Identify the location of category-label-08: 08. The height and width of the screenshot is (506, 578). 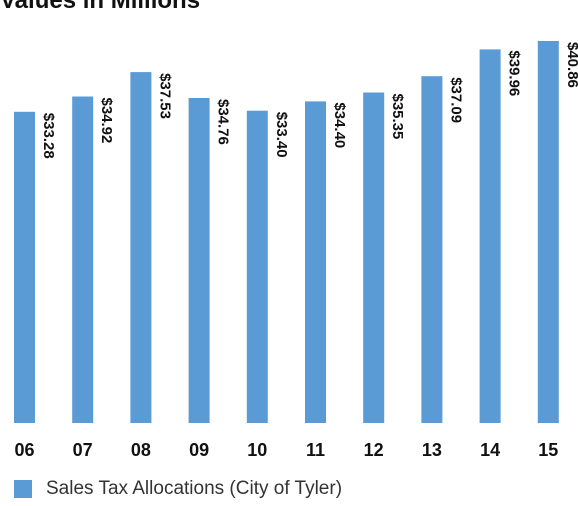
(141, 450).